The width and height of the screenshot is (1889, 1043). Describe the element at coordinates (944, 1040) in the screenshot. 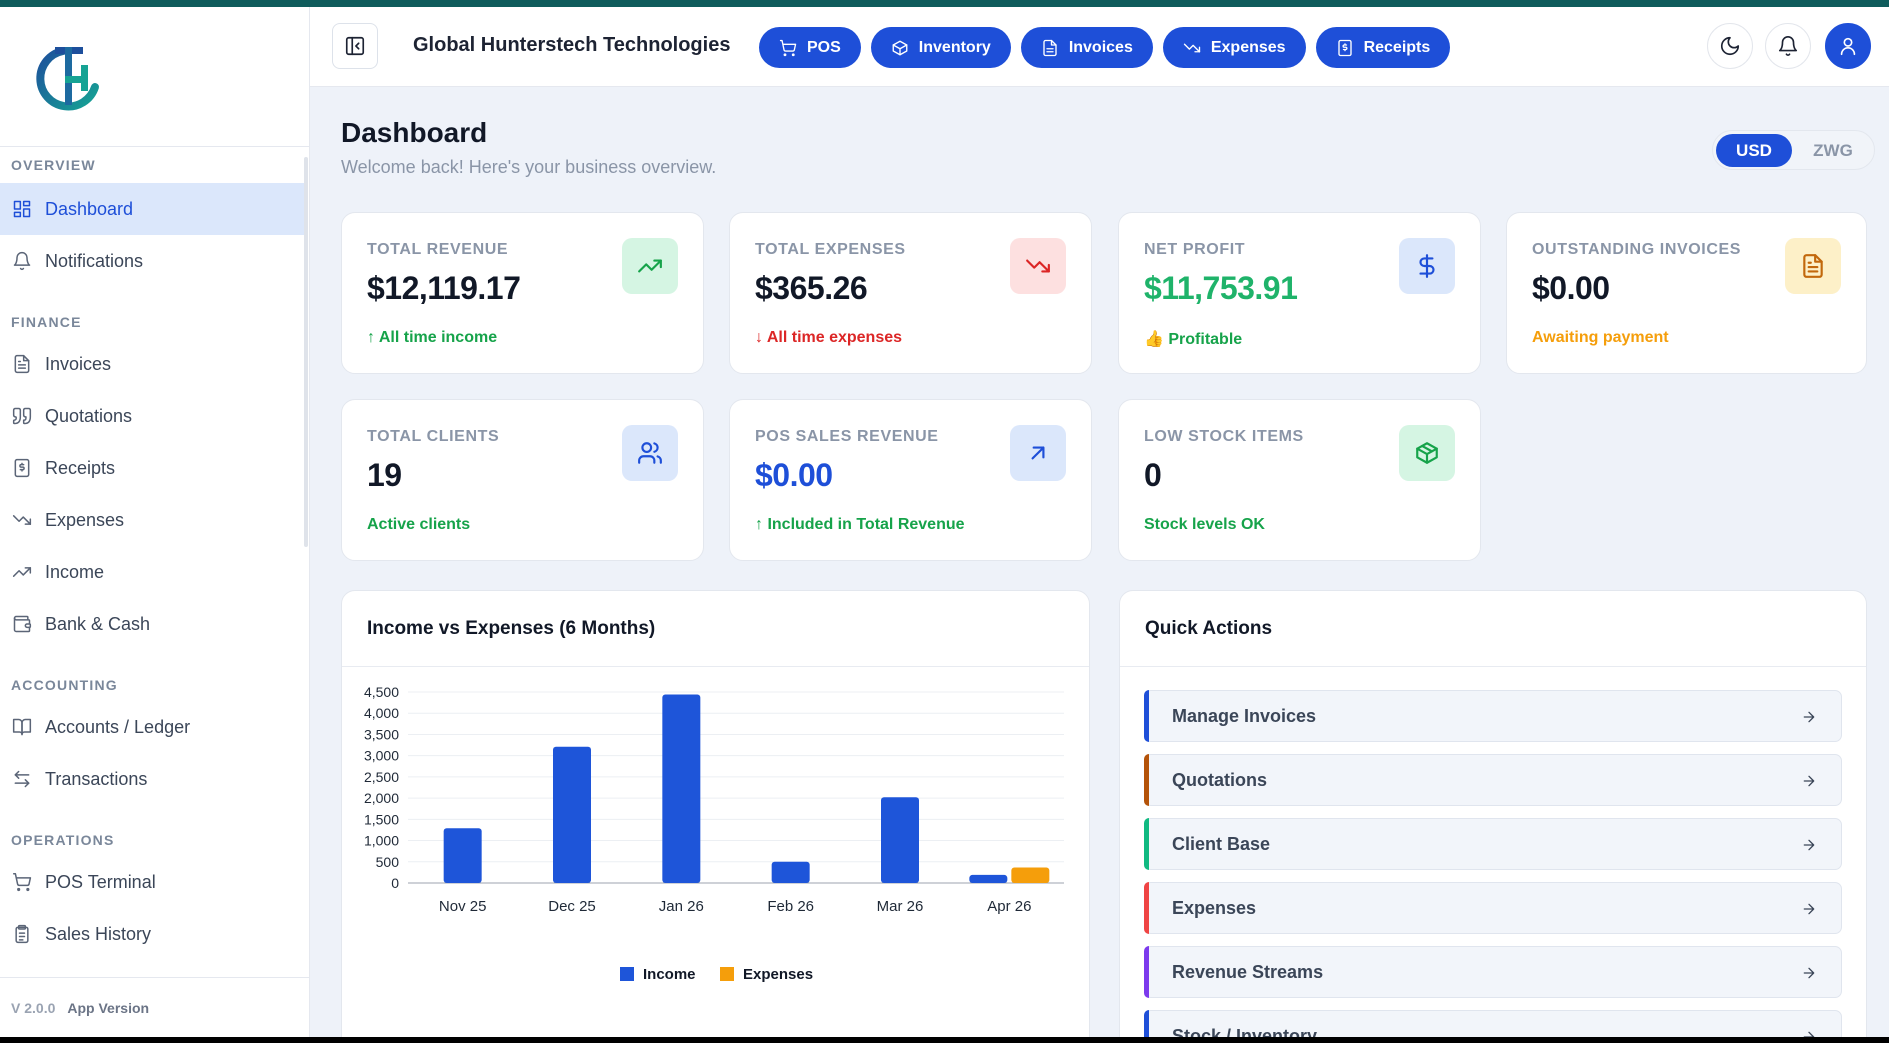

I see `screen-bottom-edge` at that location.